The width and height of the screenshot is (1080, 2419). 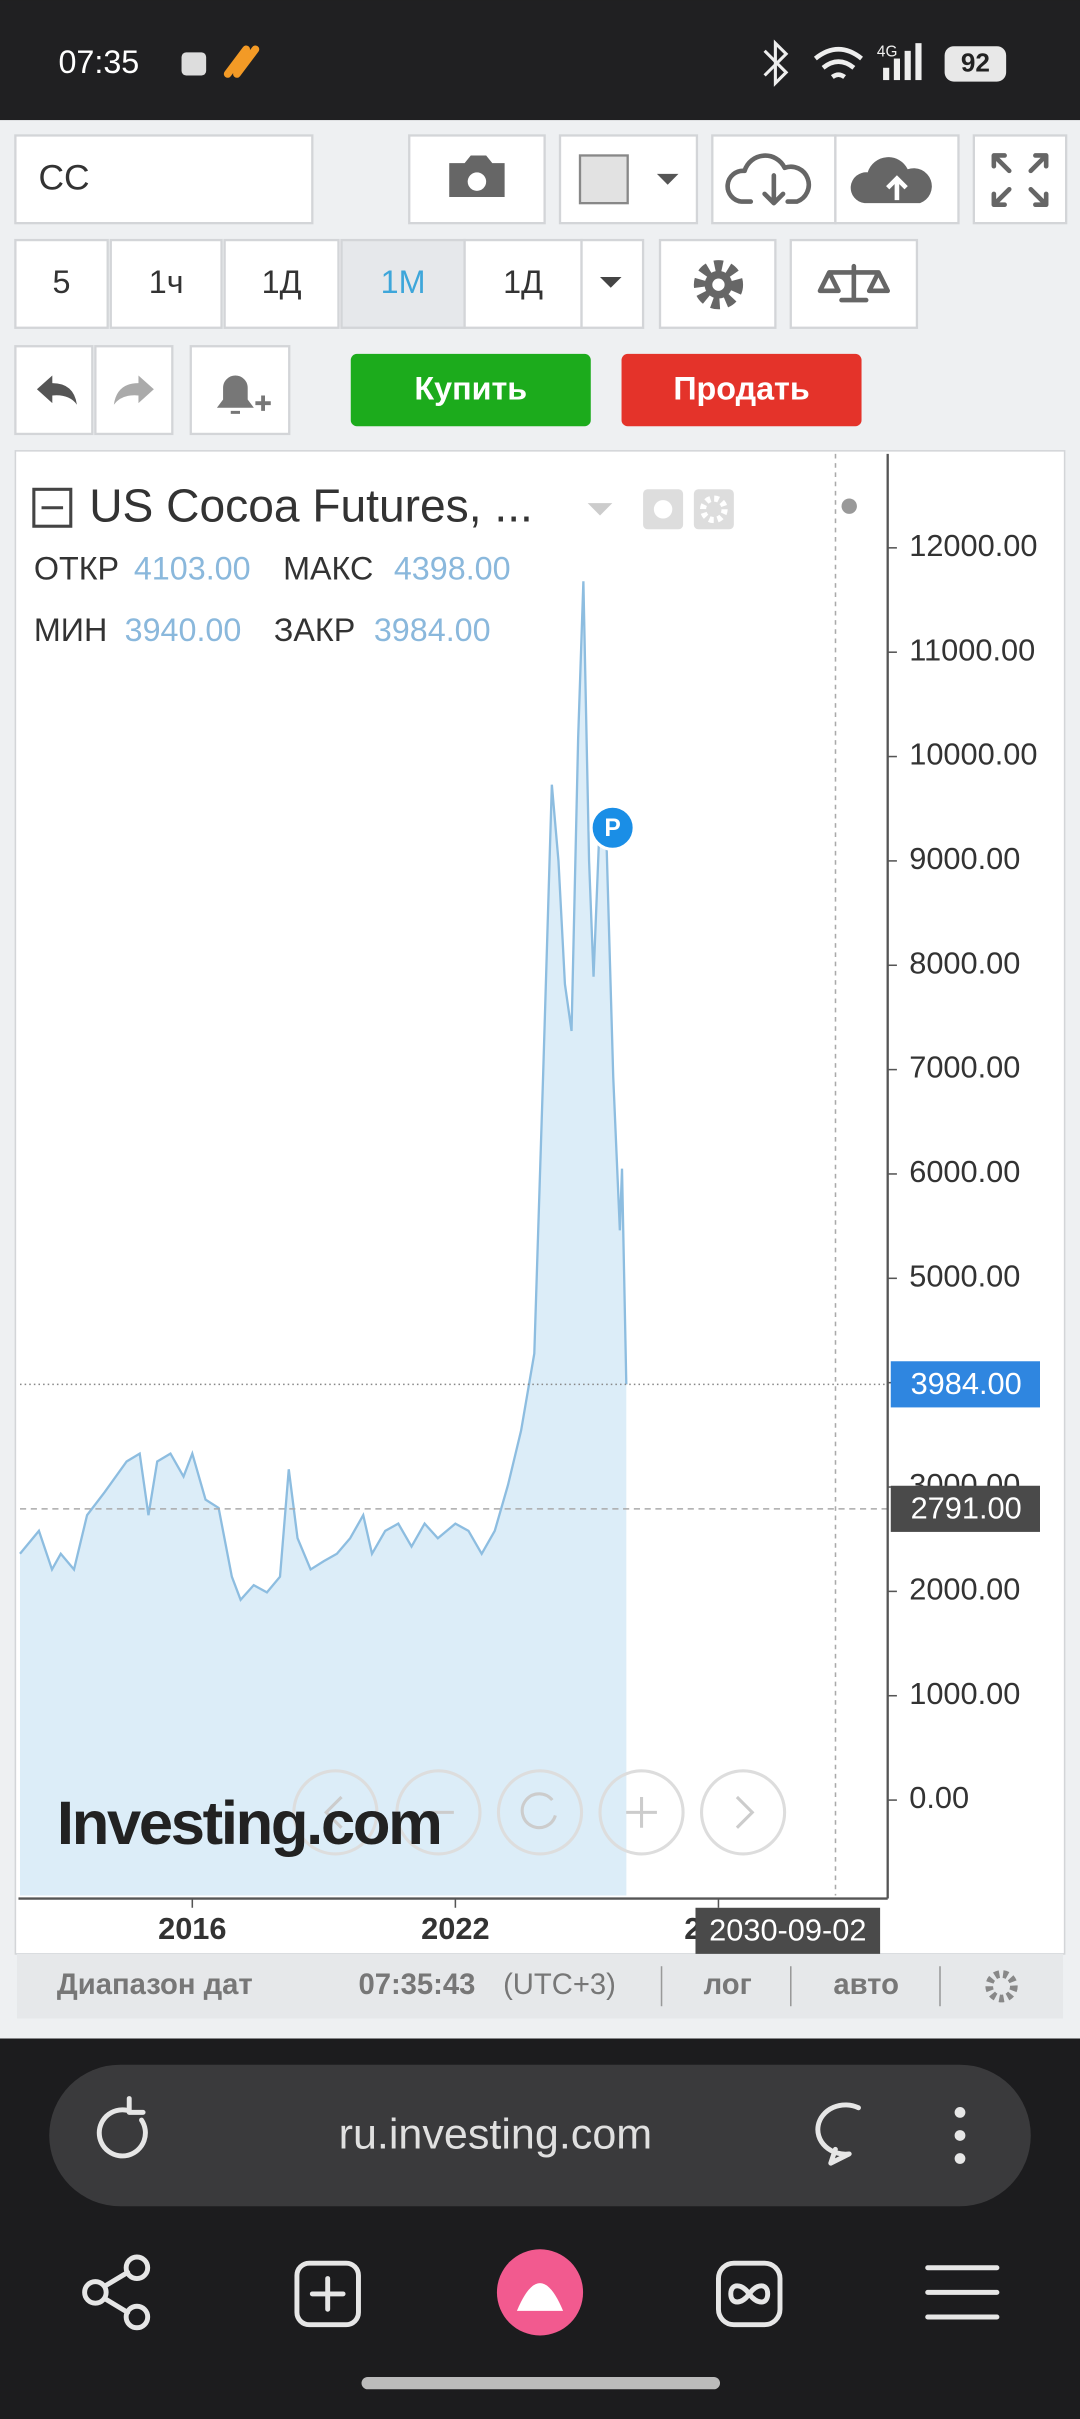 I want to click on legend-dropdown, so click(x=600, y=509).